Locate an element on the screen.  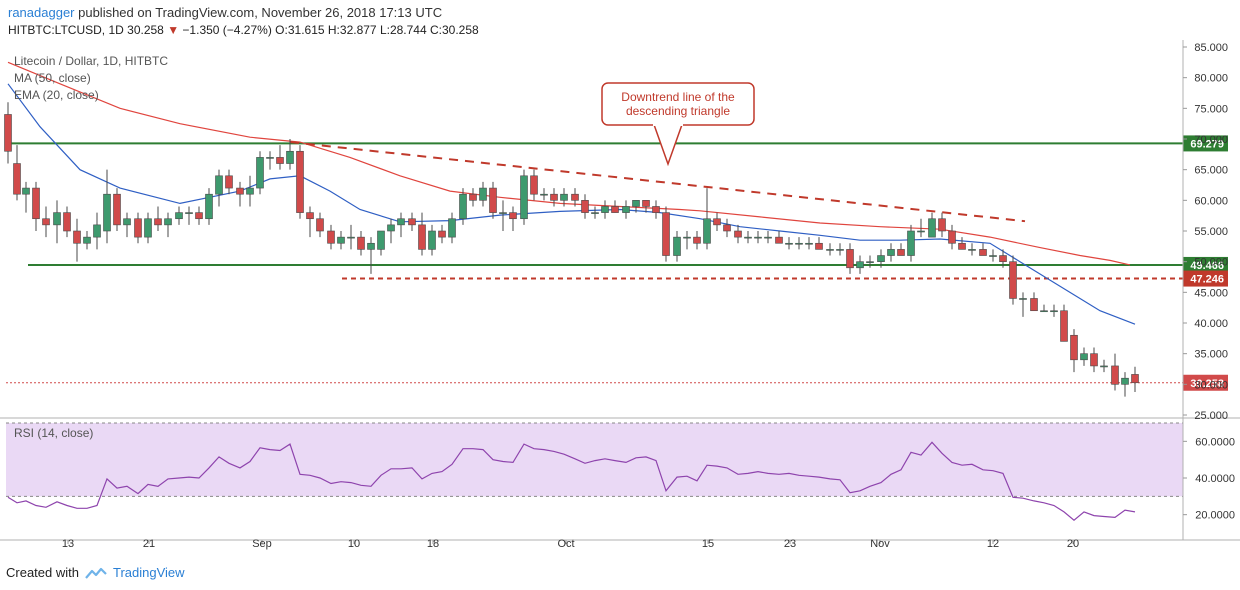
close-value: C:30.258 is located at coordinates (454, 30).